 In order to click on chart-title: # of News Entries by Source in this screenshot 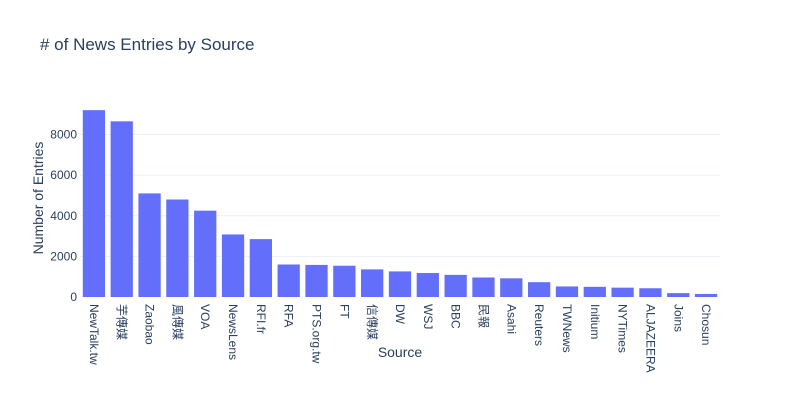, I will do `click(147, 44)`.